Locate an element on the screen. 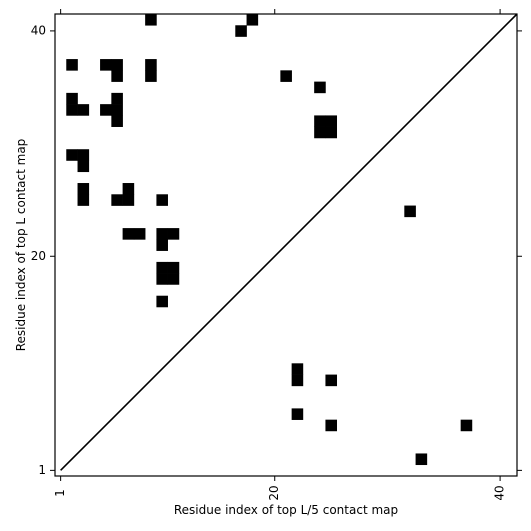 The image size is (531, 531). y-tick-label: 40 is located at coordinates (38, 30).